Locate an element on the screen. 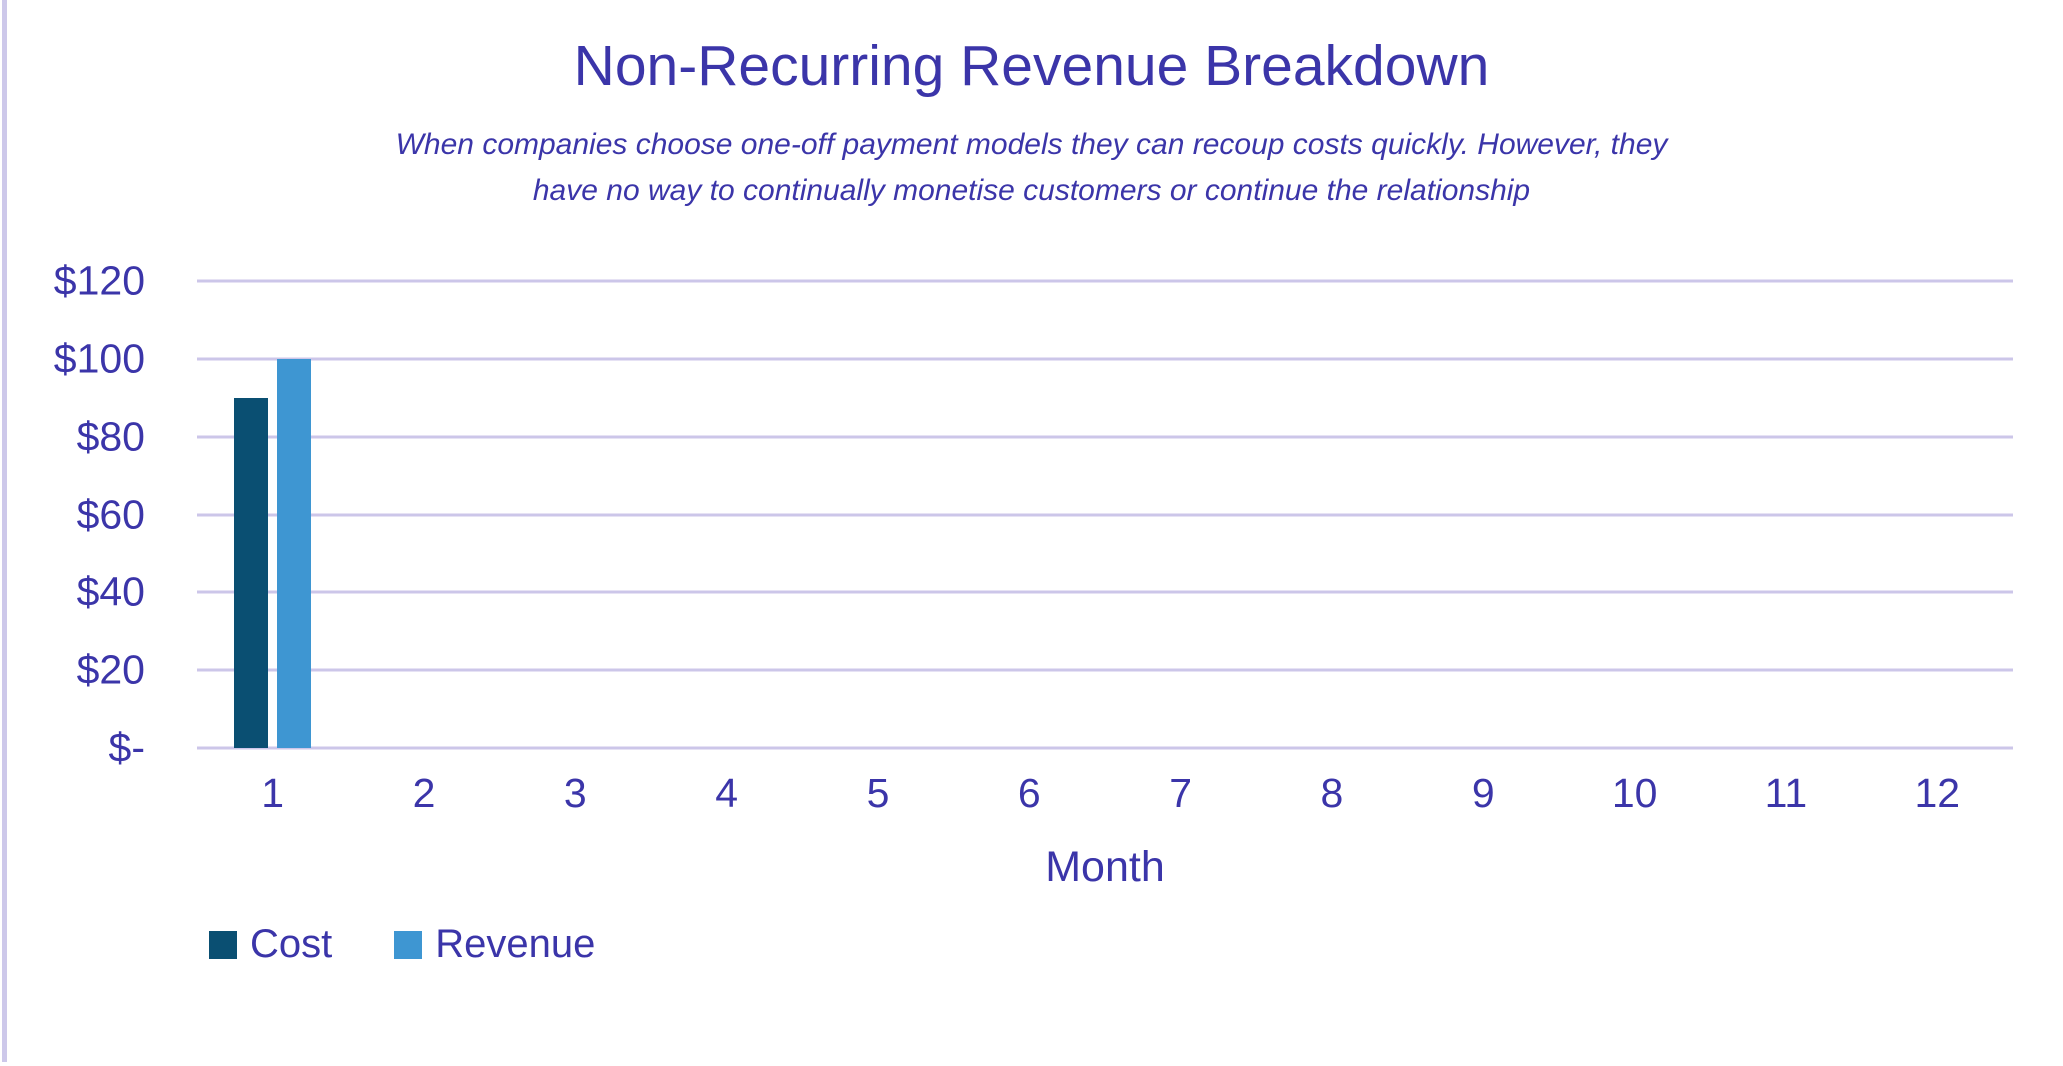 The image size is (2063, 1066). x-tick-label-month-11: 11 is located at coordinates (1786, 793).